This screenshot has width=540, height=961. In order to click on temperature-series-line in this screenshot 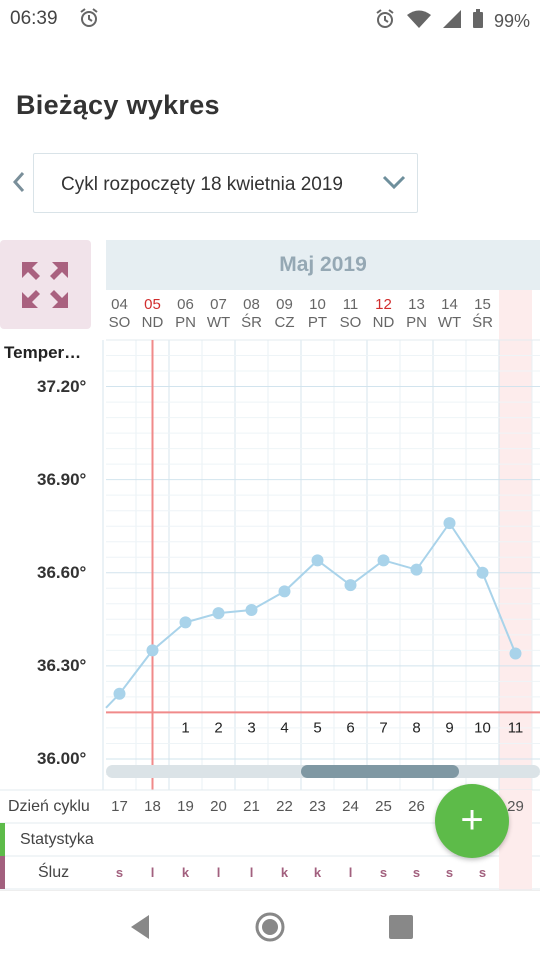, I will do `click(311, 615)`.